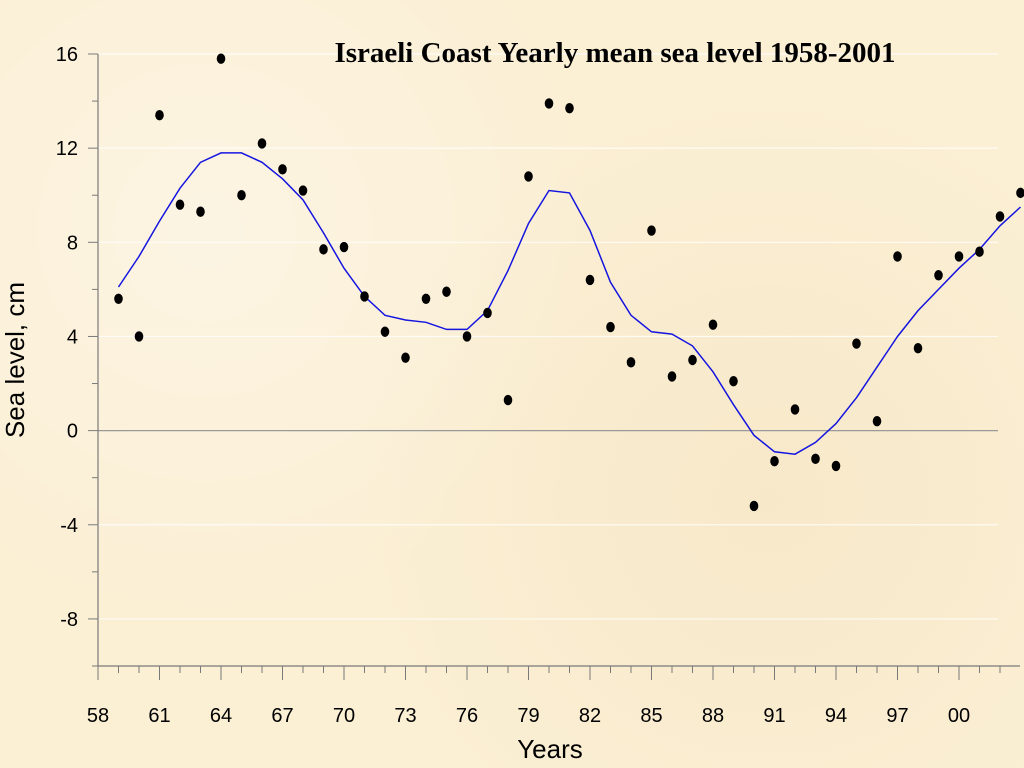 This screenshot has height=768, width=1024. What do you see at coordinates (774, 716) in the screenshot?
I see `x-tick-label: 91` at bounding box center [774, 716].